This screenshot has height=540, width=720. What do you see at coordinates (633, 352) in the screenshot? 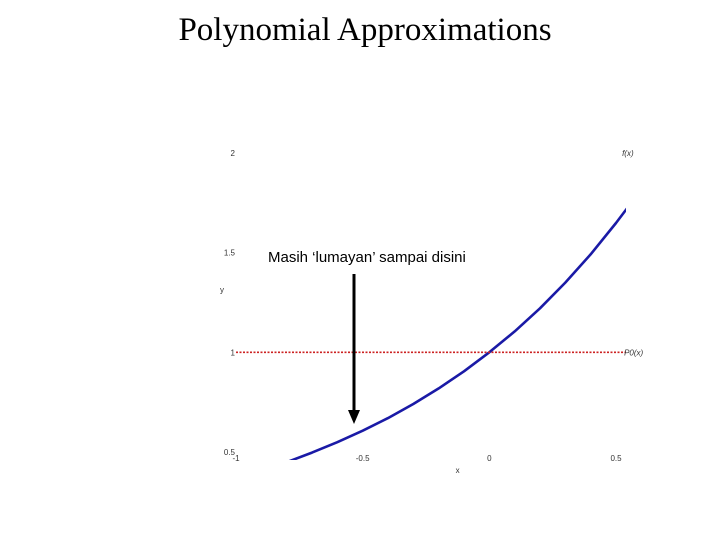
I see `series-label: P0(x)` at bounding box center [633, 352].